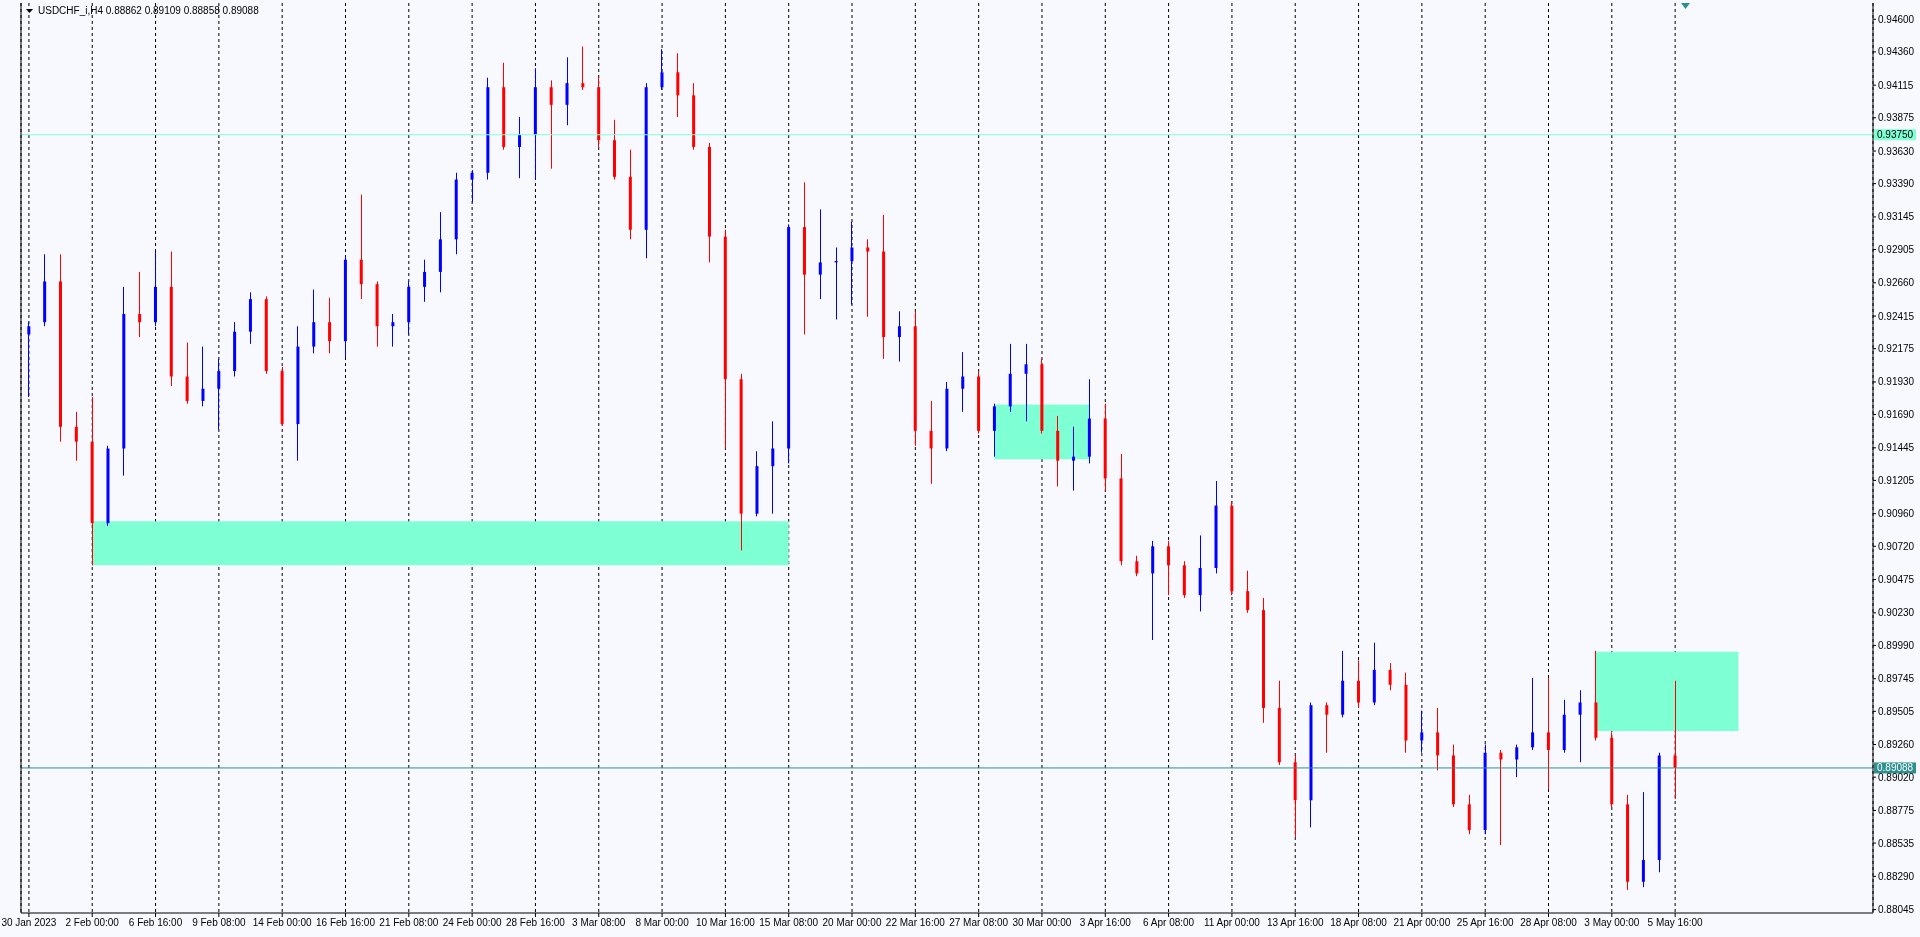 This screenshot has width=1920, height=937. I want to click on x-tick-label: 16 Feb 16:00, so click(346, 923).